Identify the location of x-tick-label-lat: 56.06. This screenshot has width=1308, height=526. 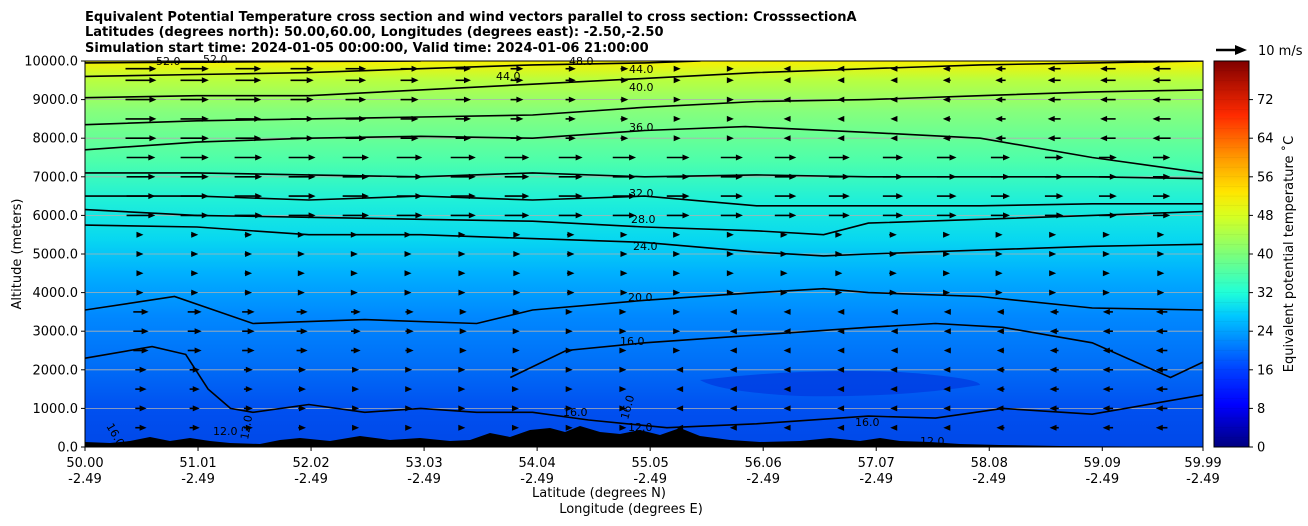
(763, 463).